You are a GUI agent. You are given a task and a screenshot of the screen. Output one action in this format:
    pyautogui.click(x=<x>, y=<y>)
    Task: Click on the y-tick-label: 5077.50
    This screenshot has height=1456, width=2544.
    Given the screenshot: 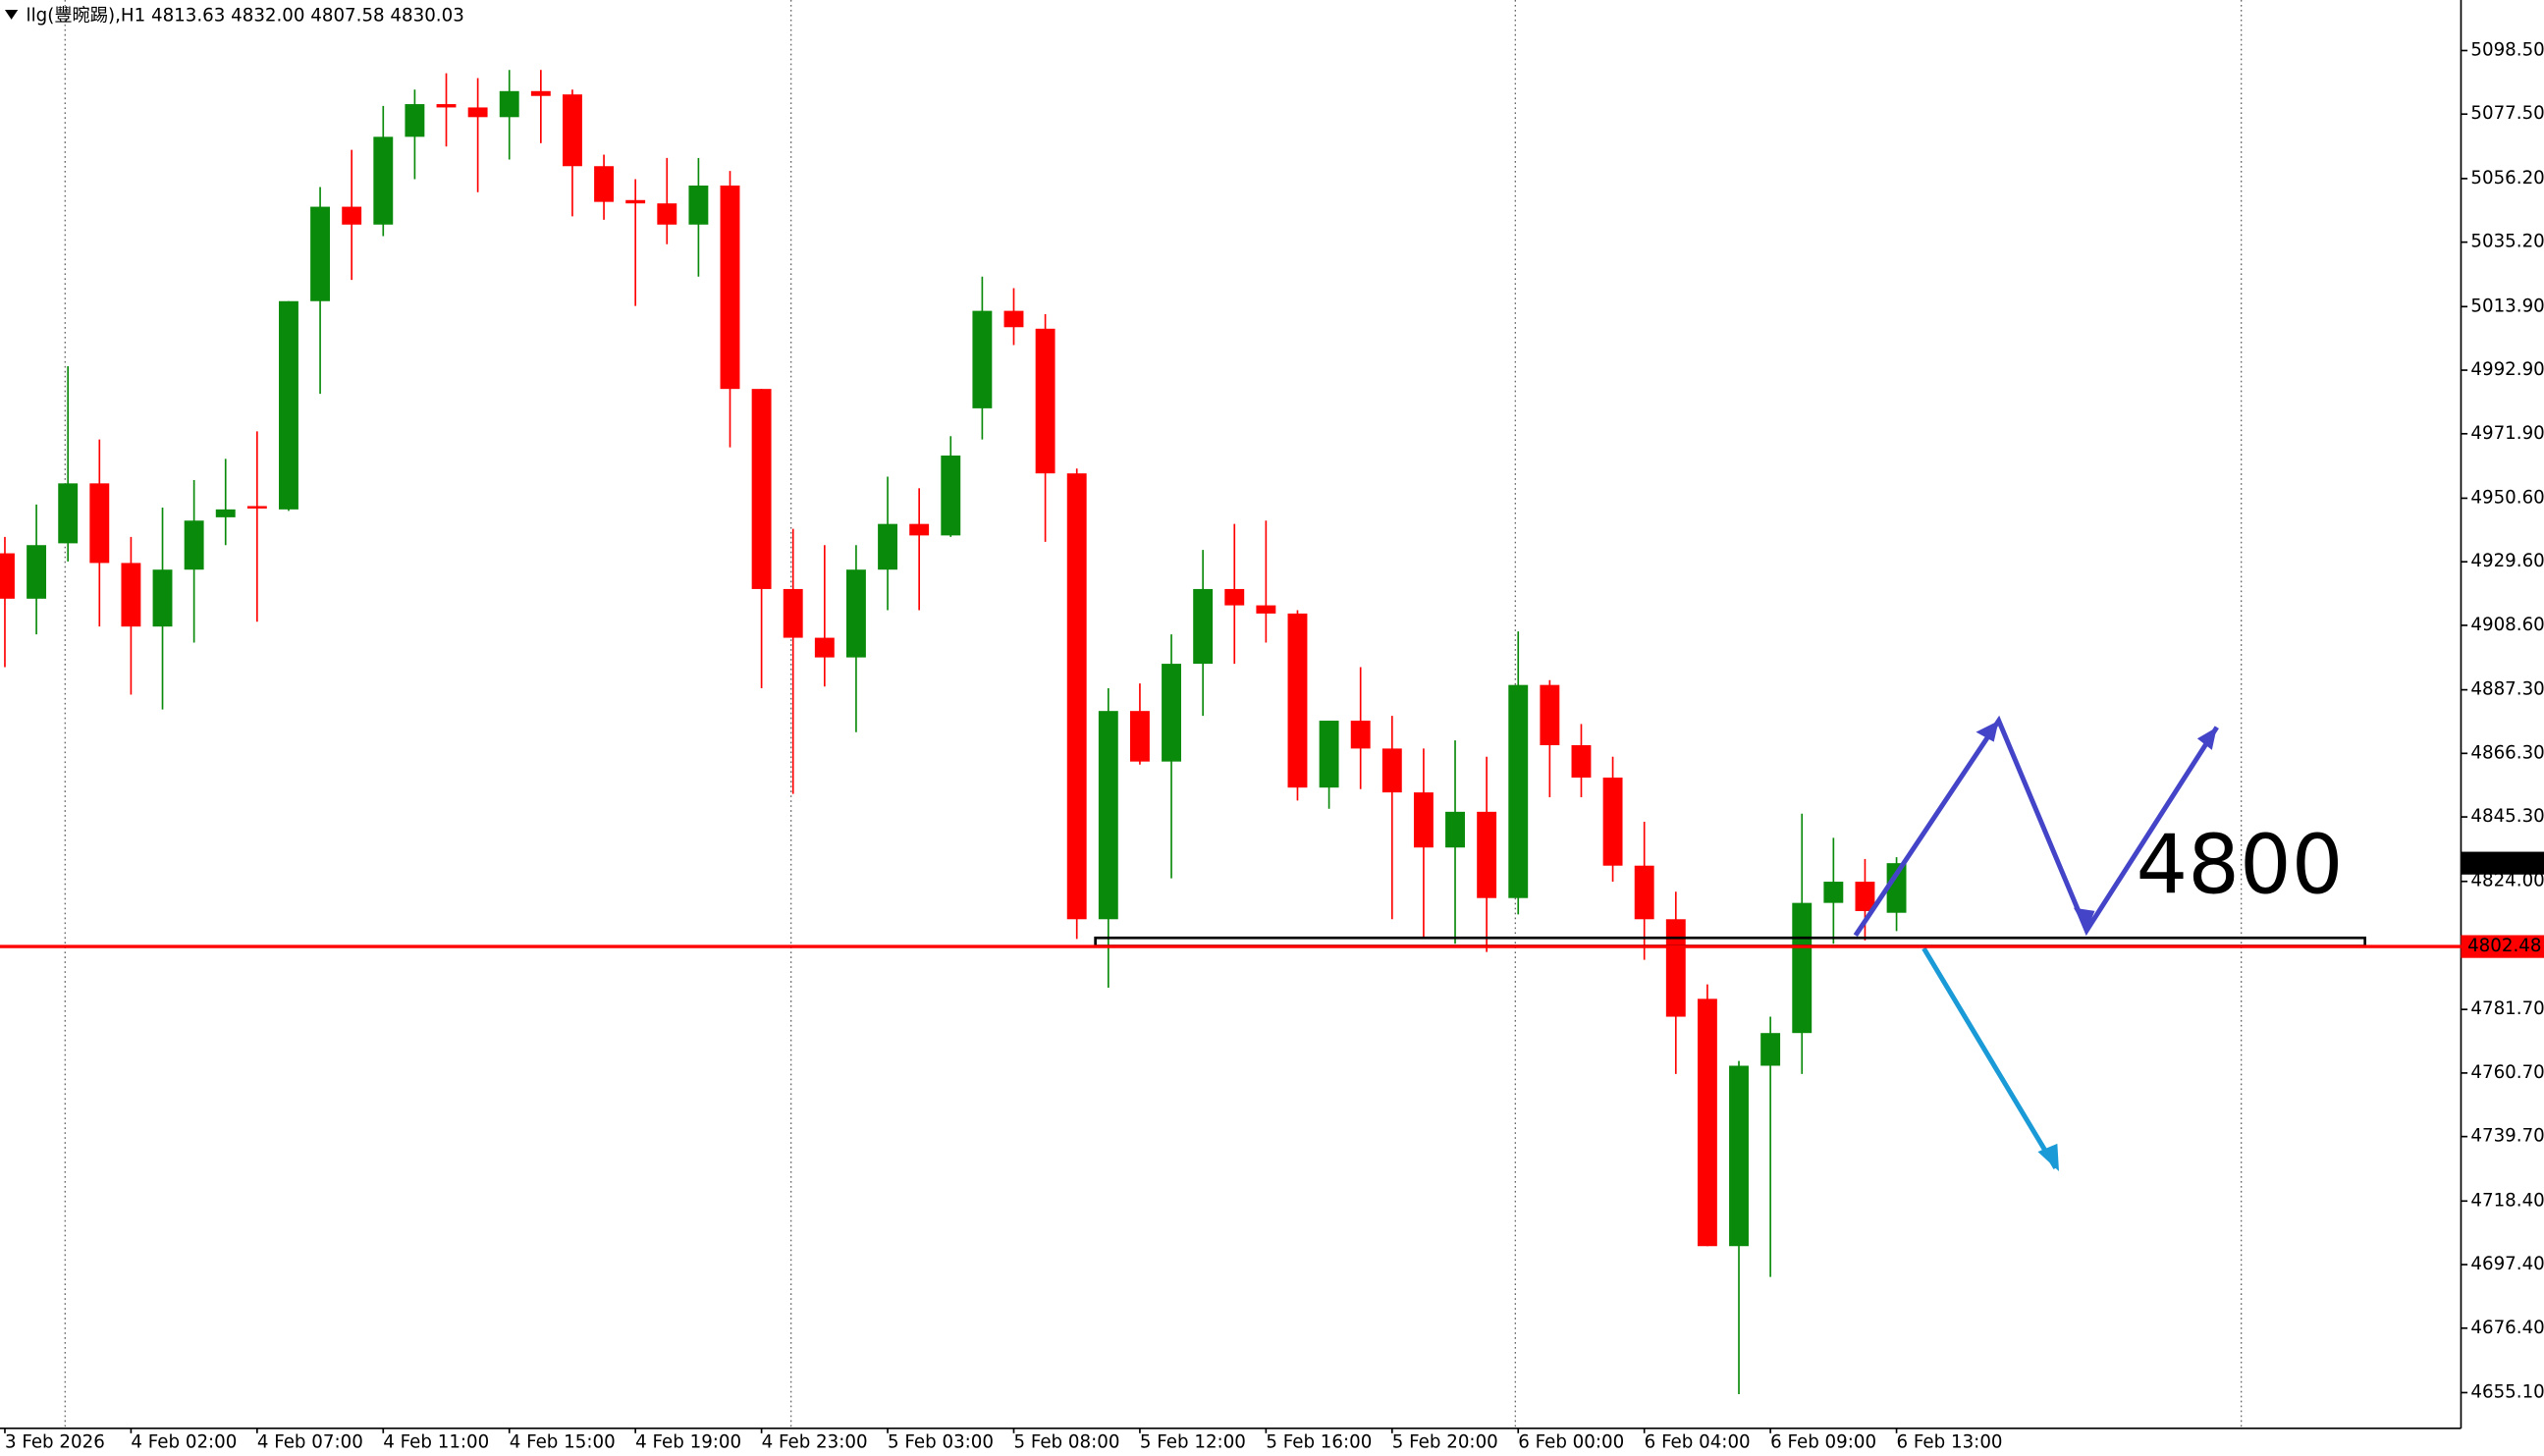 What is the action you would take?
    pyautogui.click(x=2507, y=113)
    